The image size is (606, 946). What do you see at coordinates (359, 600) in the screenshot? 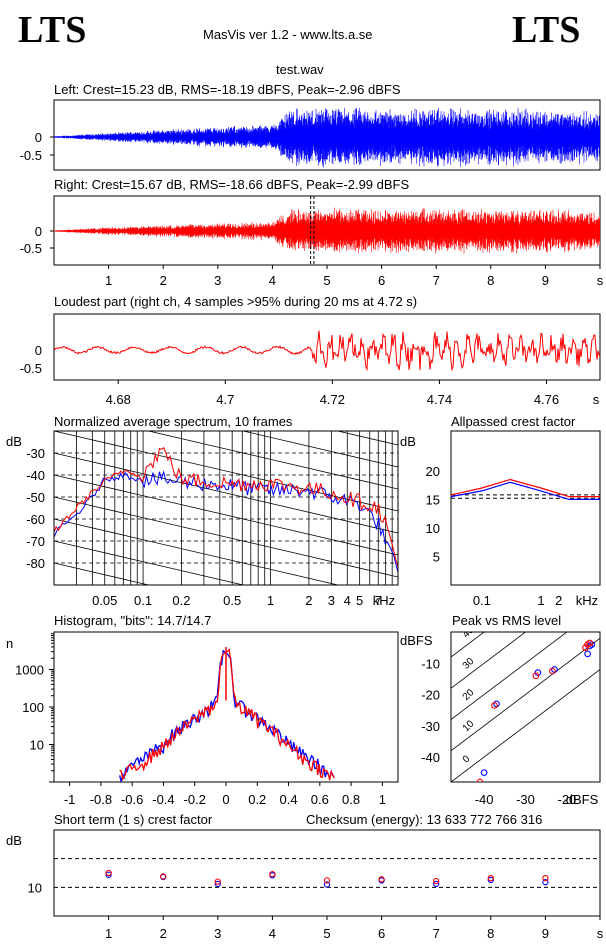
I see `spectrum-xtick-label: 5` at bounding box center [359, 600].